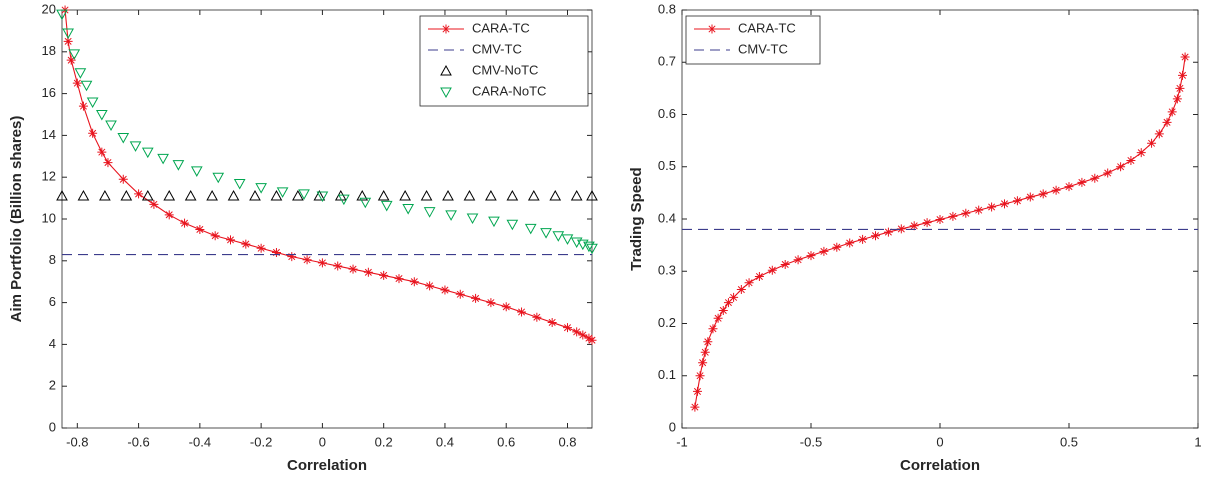 Image resolution: width=1211 pixels, height=487 pixels. I want to click on legend-label: CARA-TC, so click(501, 27).